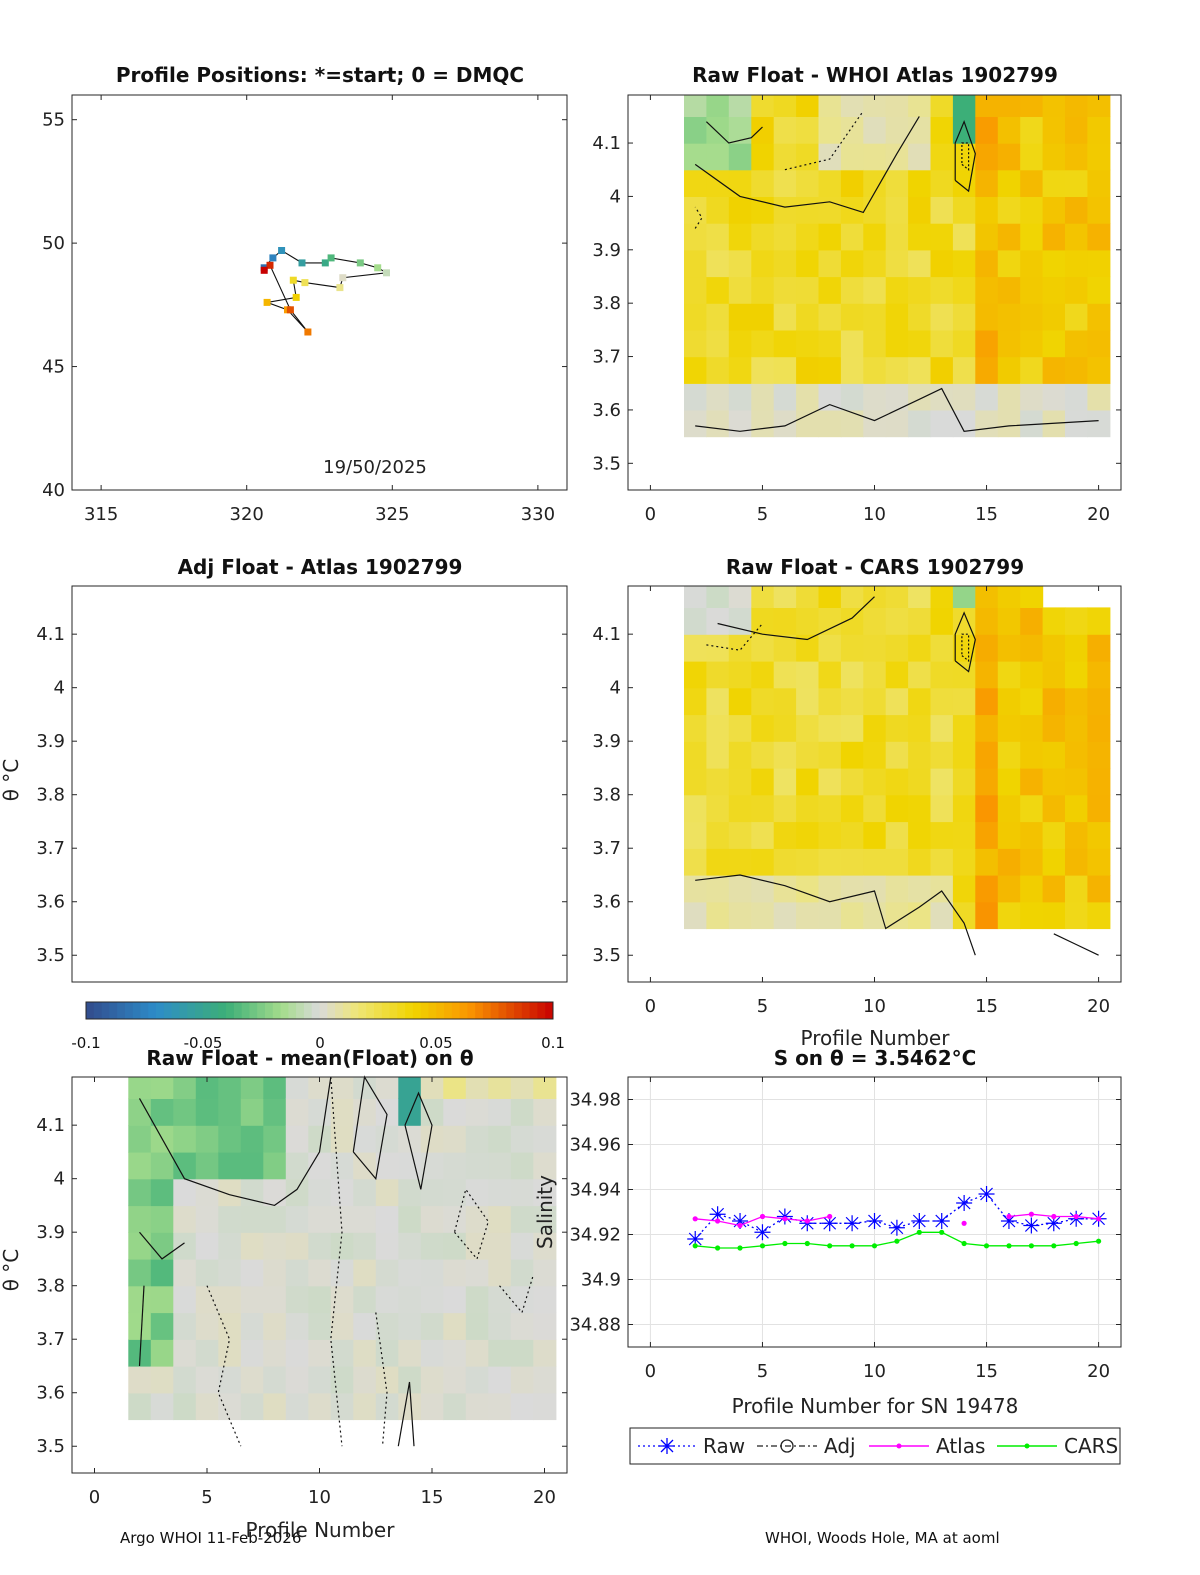 The image size is (1200, 1575). What do you see at coordinates (762, 1006) in the screenshot?
I see `cars-x-tick-label: 5` at bounding box center [762, 1006].